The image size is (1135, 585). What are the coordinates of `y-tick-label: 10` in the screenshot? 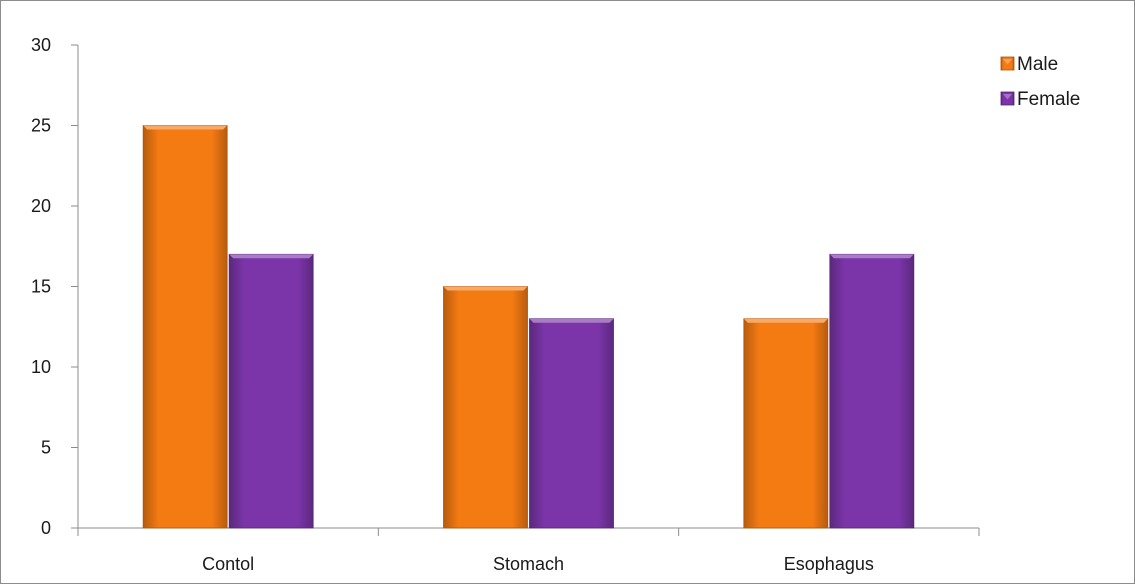 It's located at (41, 367).